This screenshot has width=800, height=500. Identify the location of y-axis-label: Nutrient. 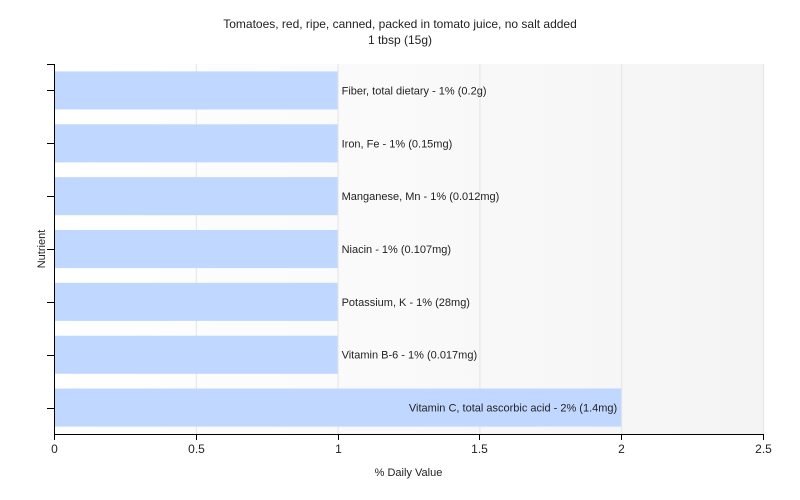
(42, 249).